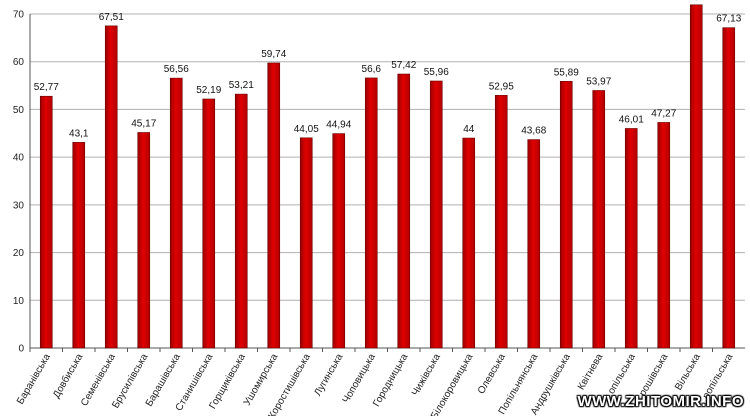 The width and height of the screenshot is (750, 416). What do you see at coordinates (338, 125) in the screenshot?
I see `data-label: 44,94` at bounding box center [338, 125].